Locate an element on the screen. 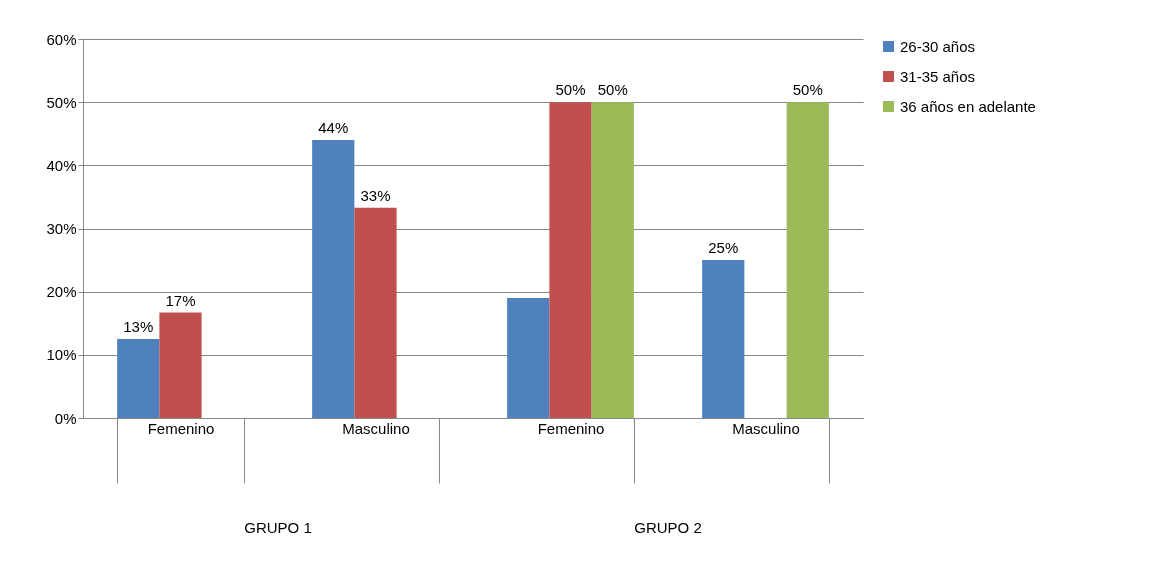  text: GRUPO 2 is located at coordinates (668, 527).